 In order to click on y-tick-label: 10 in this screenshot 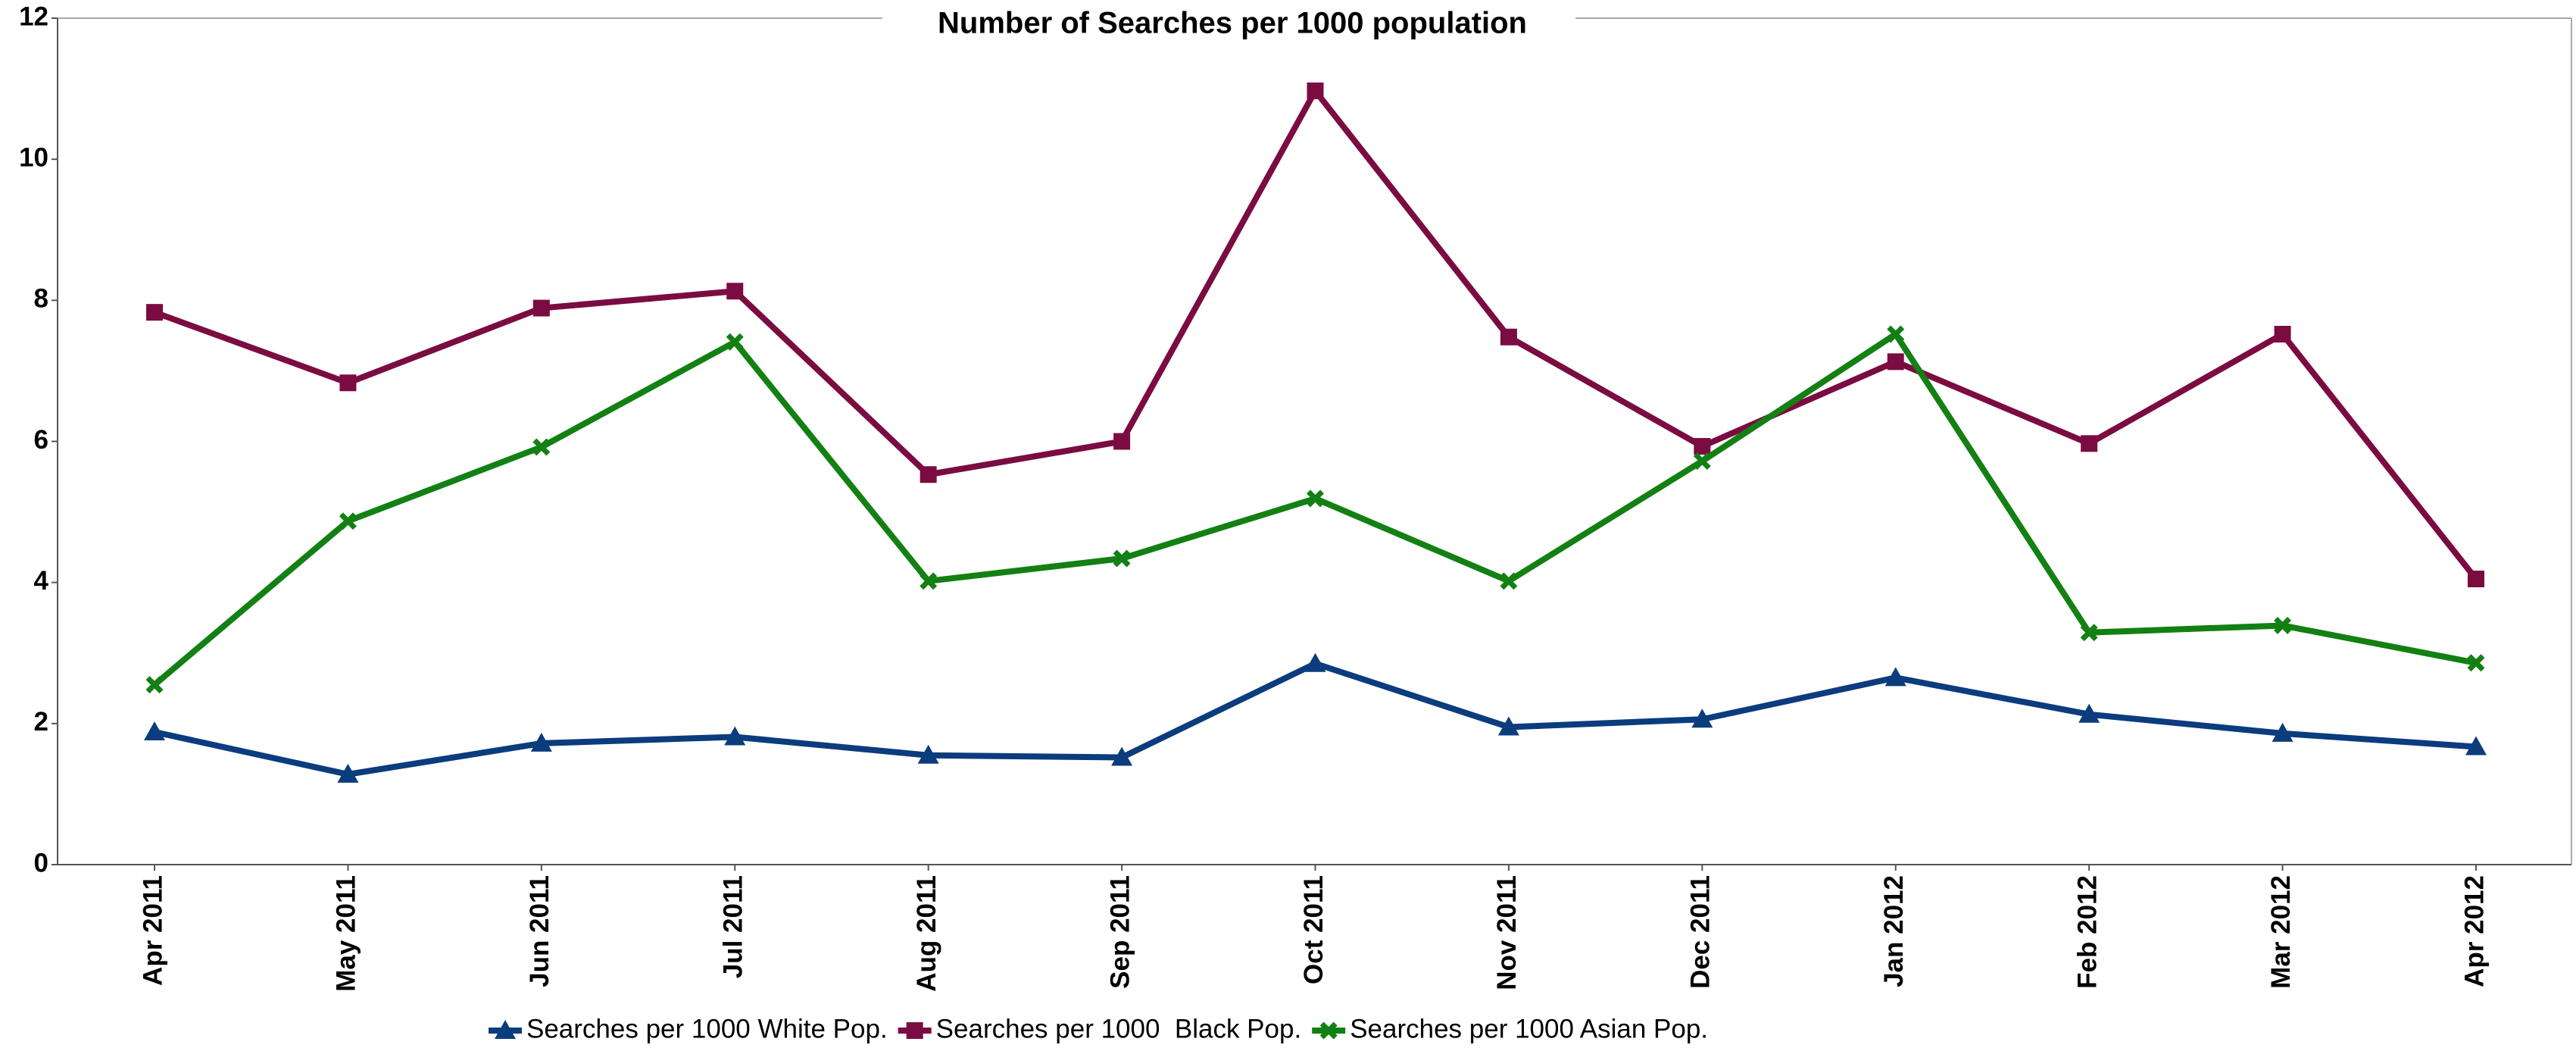, I will do `click(34, 157)`.